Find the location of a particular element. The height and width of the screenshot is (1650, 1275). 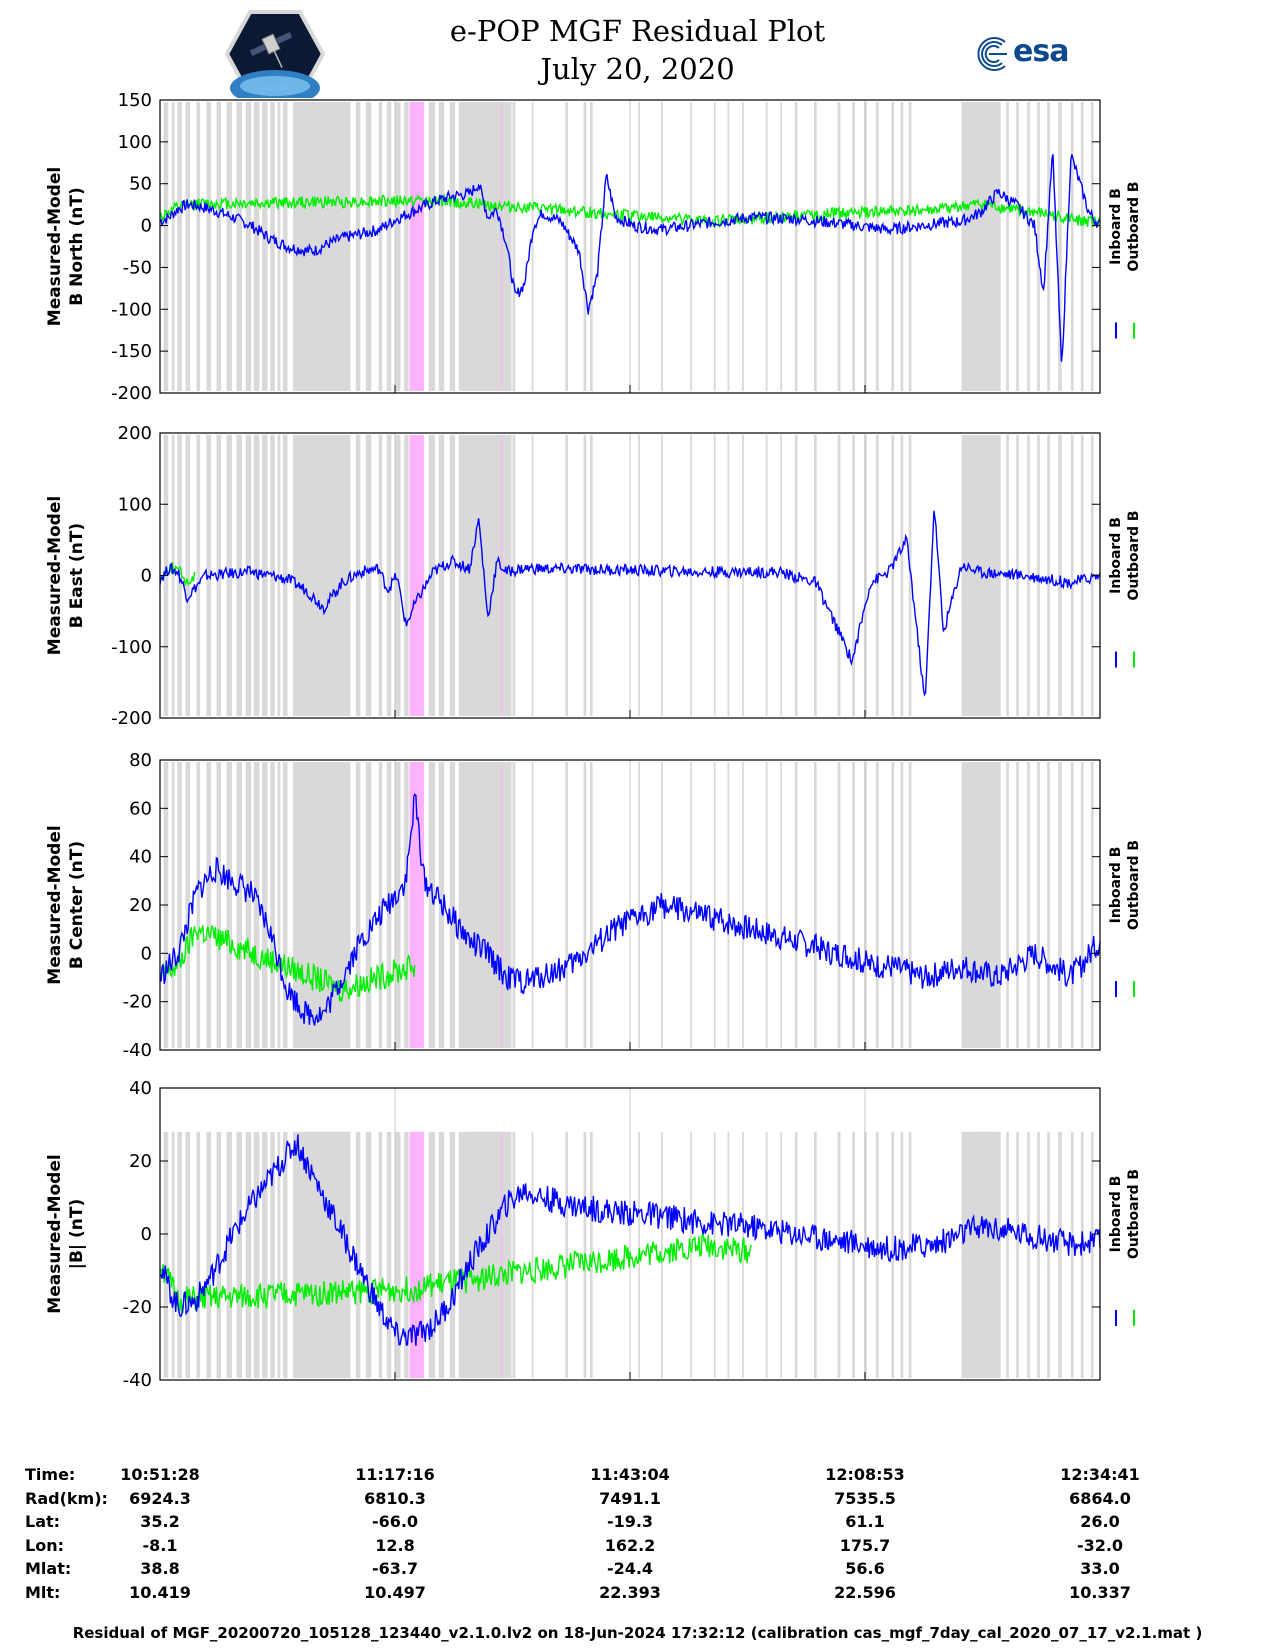

cassiope-logo-label: CASSIOPE is located at coordinates (275, 88).